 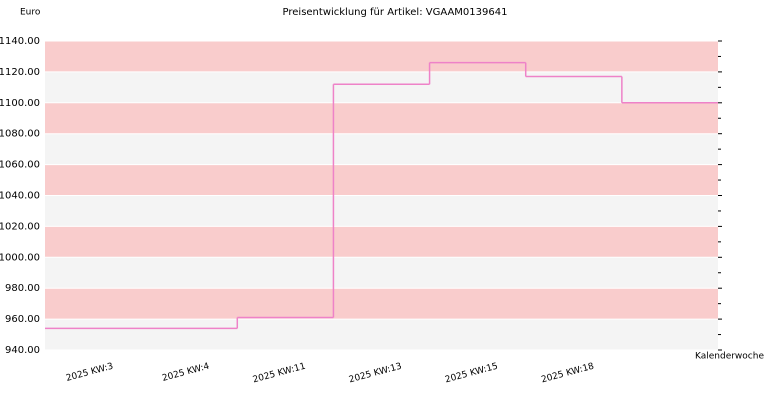 I want to click on y-tick-label: 1120.00, so click(x=20, y=72).